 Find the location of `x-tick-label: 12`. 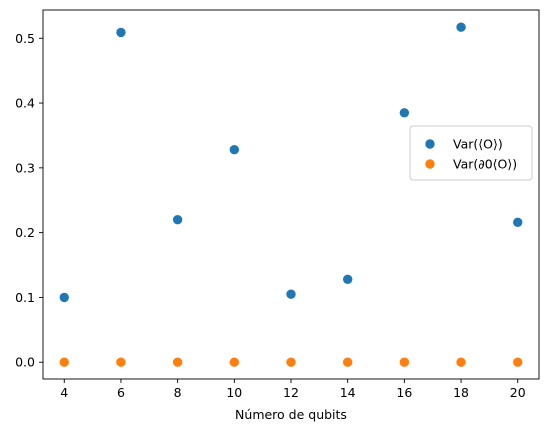

x-tick-label: 12 is located at coordinates (291, 392).